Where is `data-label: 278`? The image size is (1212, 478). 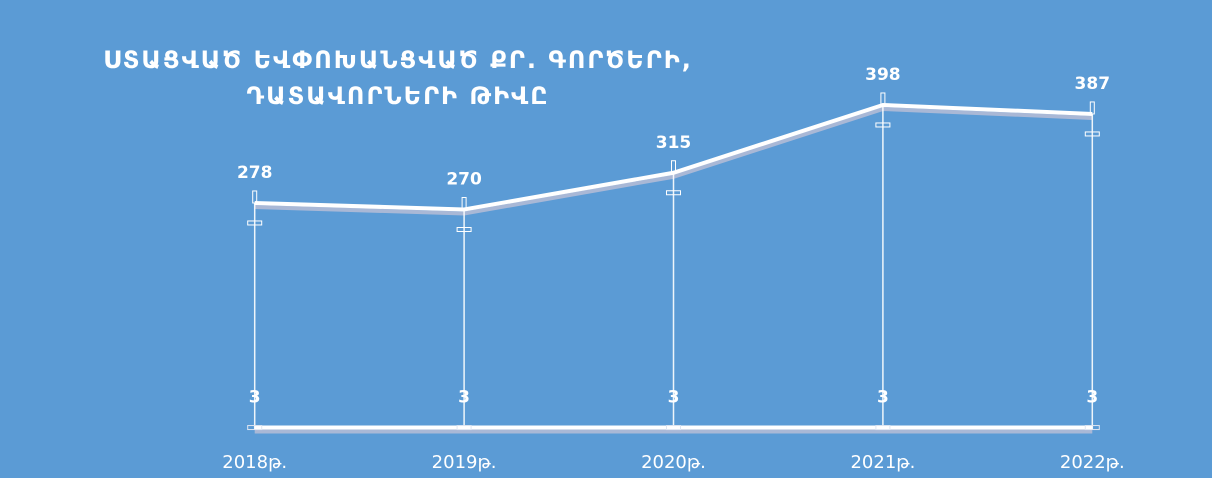
data-label: 278 is located at coordinates (255, 173).